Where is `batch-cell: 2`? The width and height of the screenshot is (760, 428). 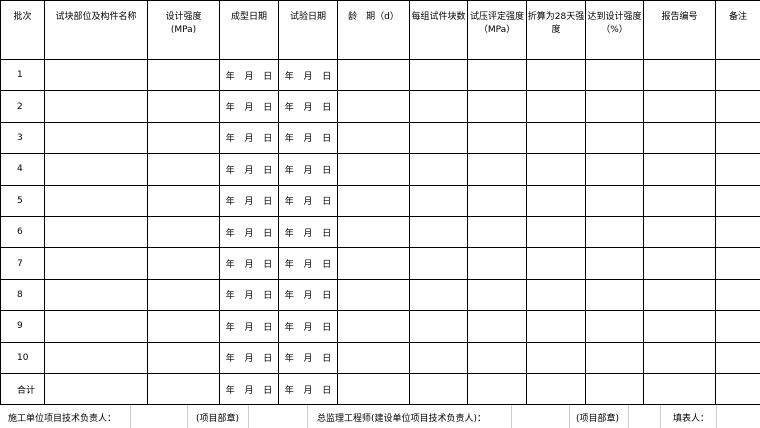 batch-cell: 2 is located at coordinates (23, 106).